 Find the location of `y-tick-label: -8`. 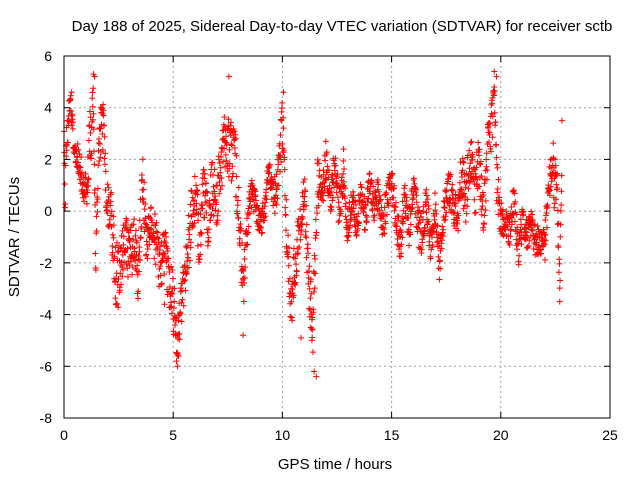

y-tick-label: -8 is located at coordinates (46, 418).